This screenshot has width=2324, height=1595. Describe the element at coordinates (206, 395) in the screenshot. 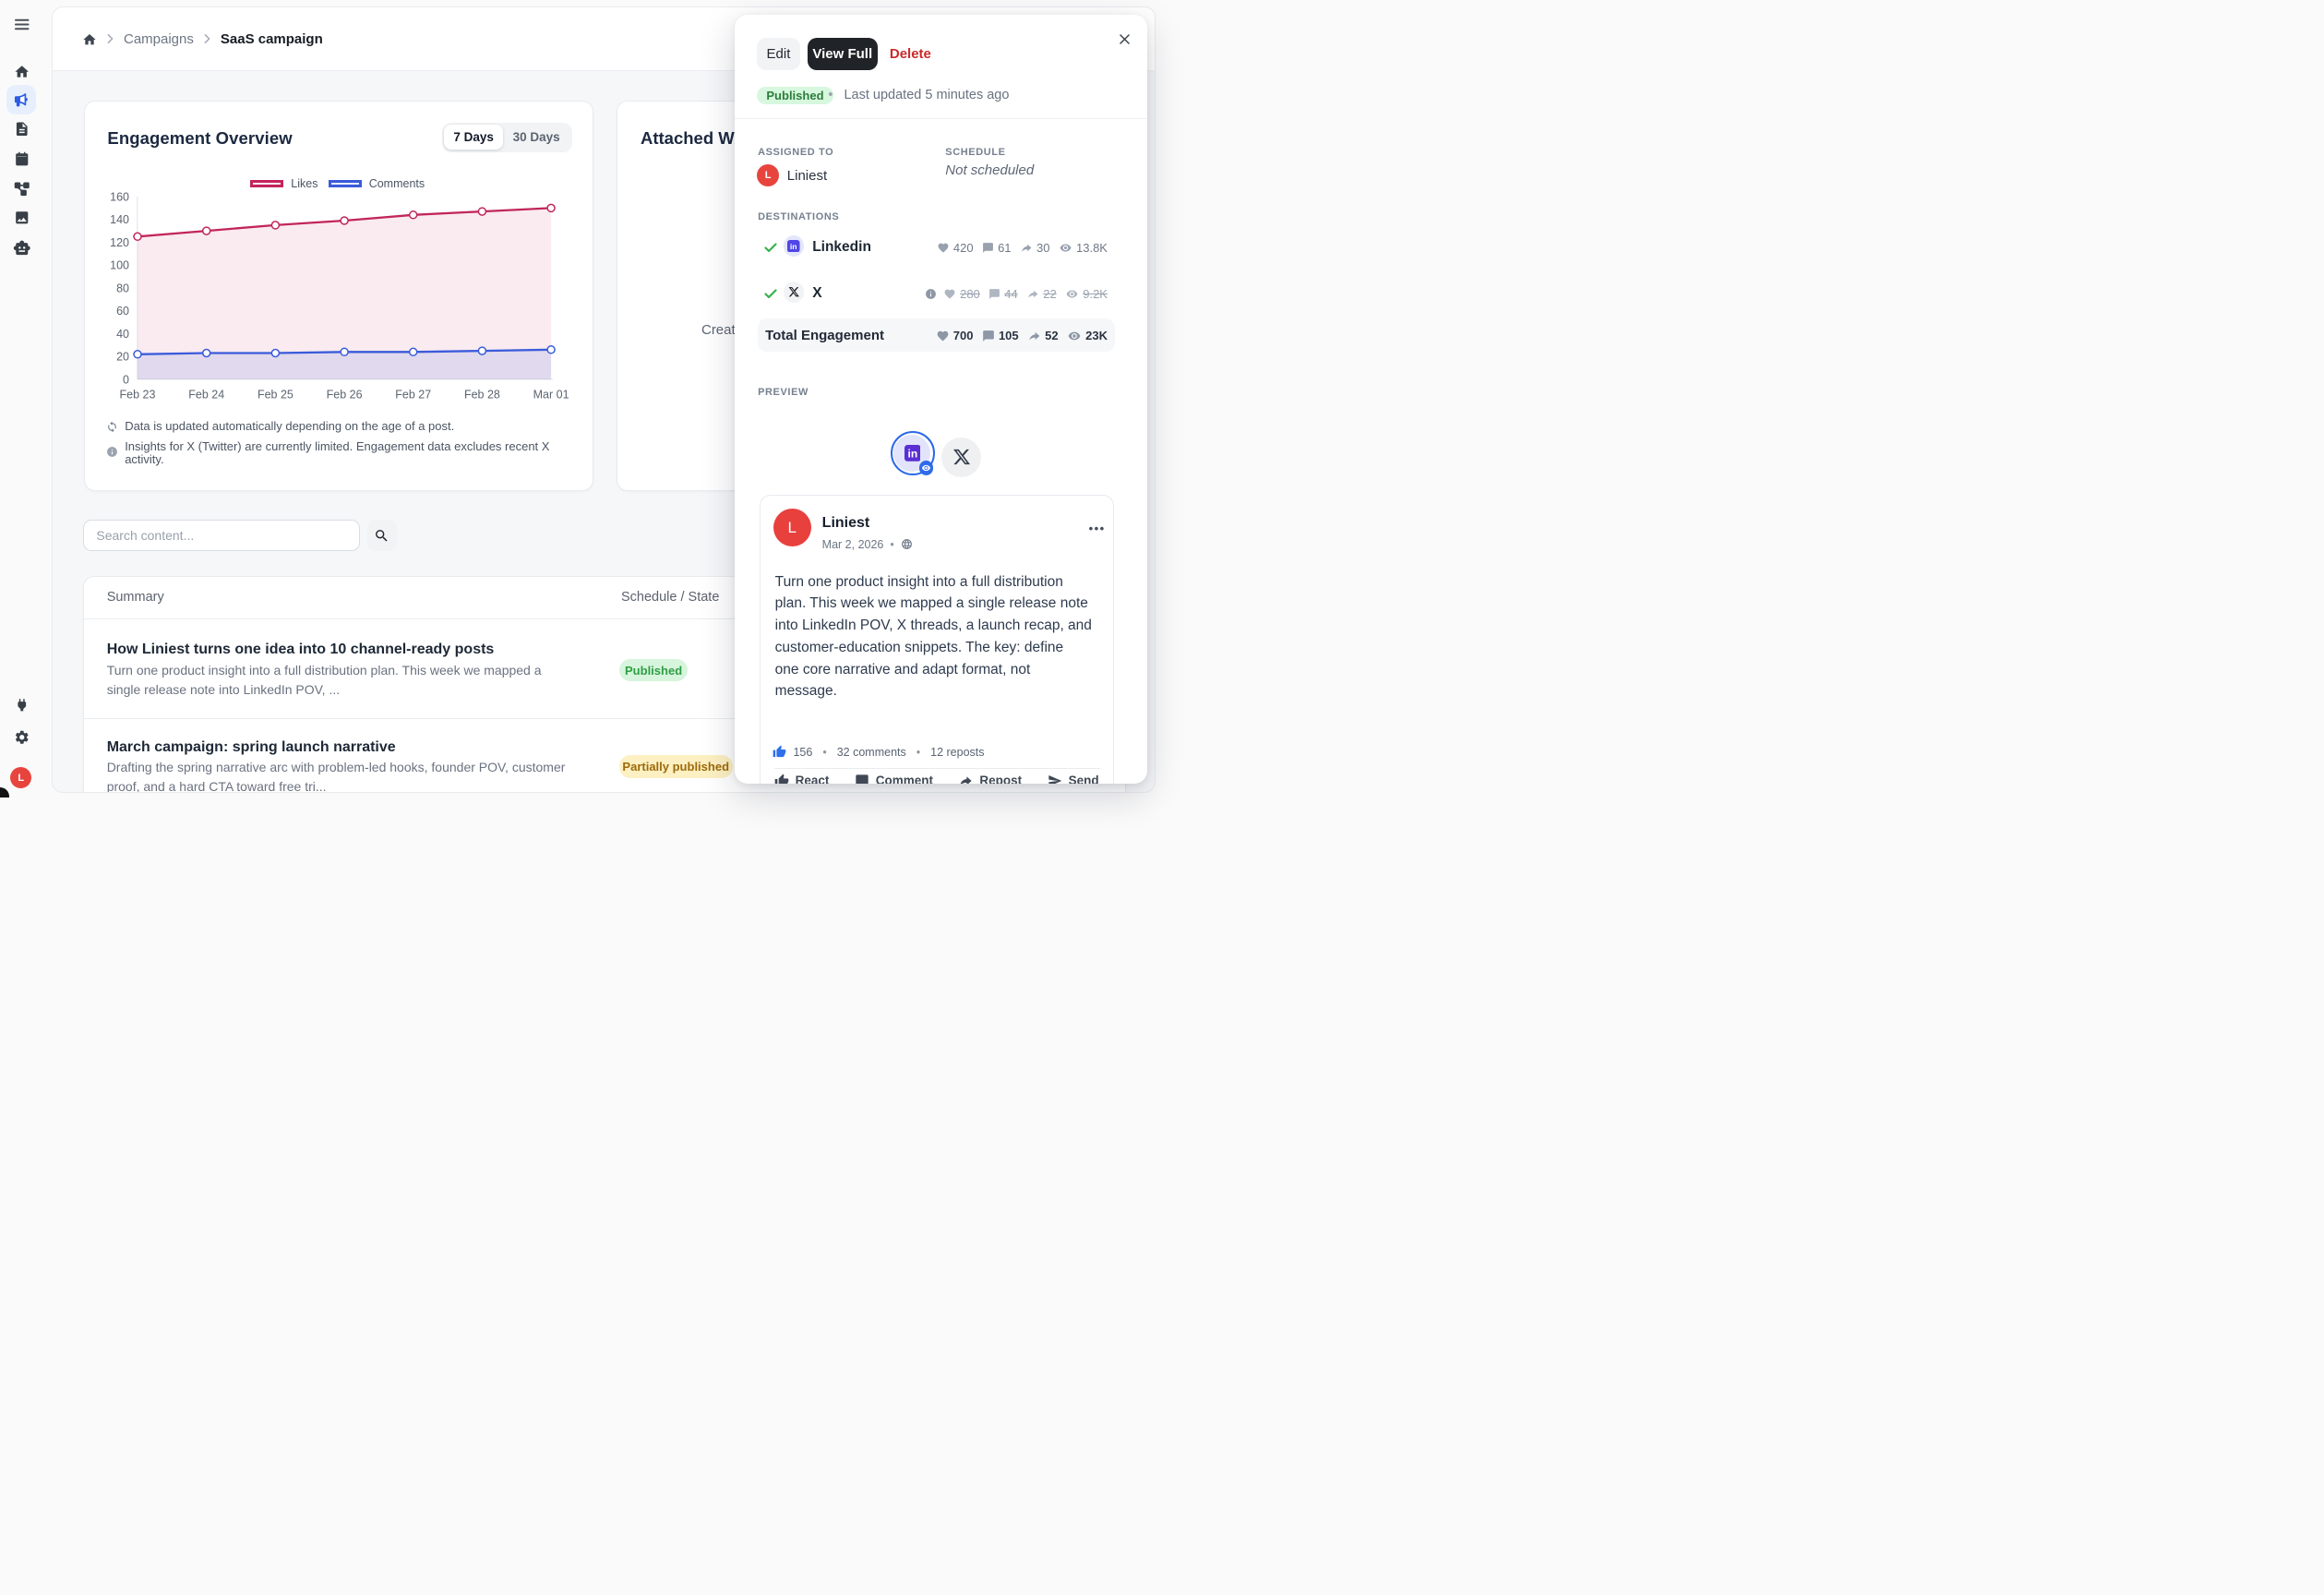

I see `svg-text: Feb 24` at that location.